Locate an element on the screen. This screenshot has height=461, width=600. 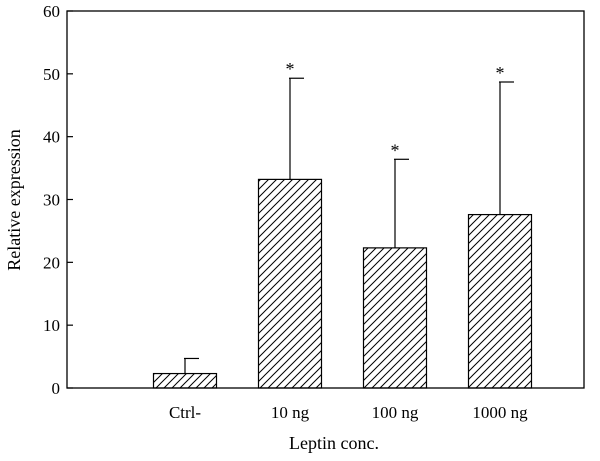
x-tick-label: 1000 ng is located at coordinates (500, 412).